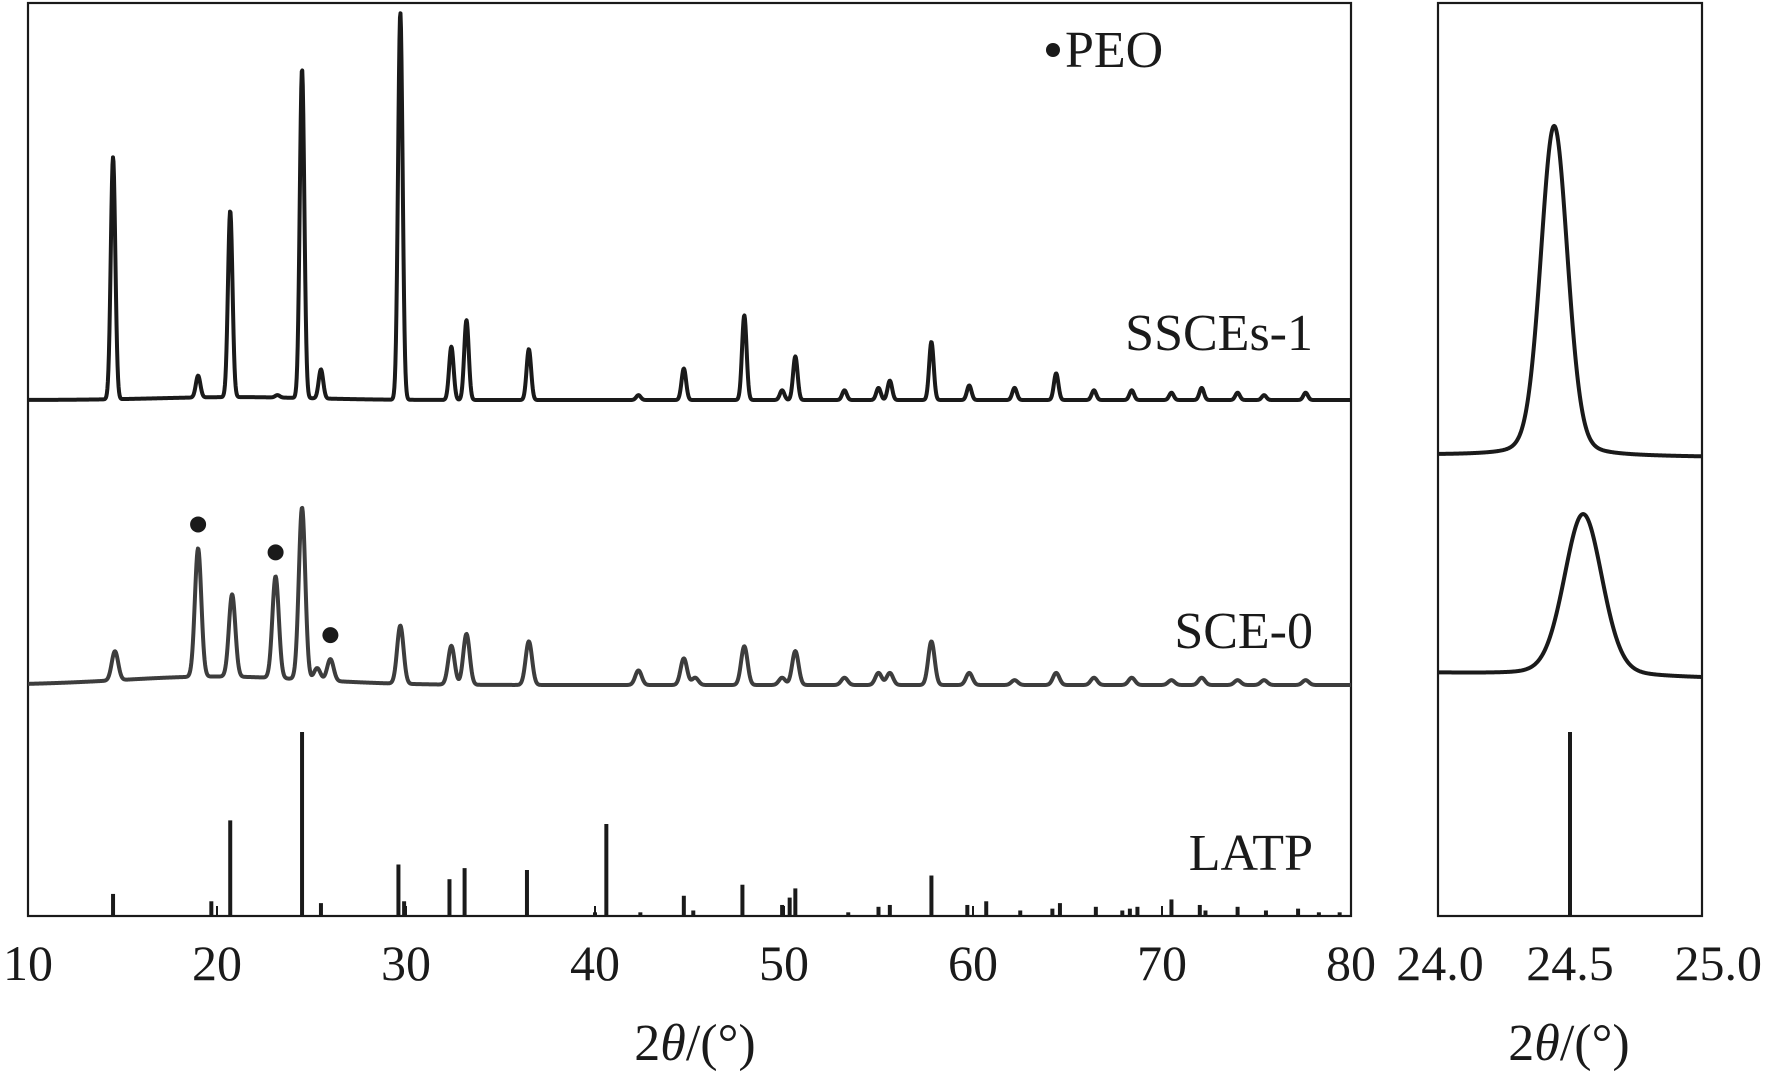 The width and height of the screenshot is (1765, 1078). I want to click on main-x-tick-label-60: 60, so click(973, 963).